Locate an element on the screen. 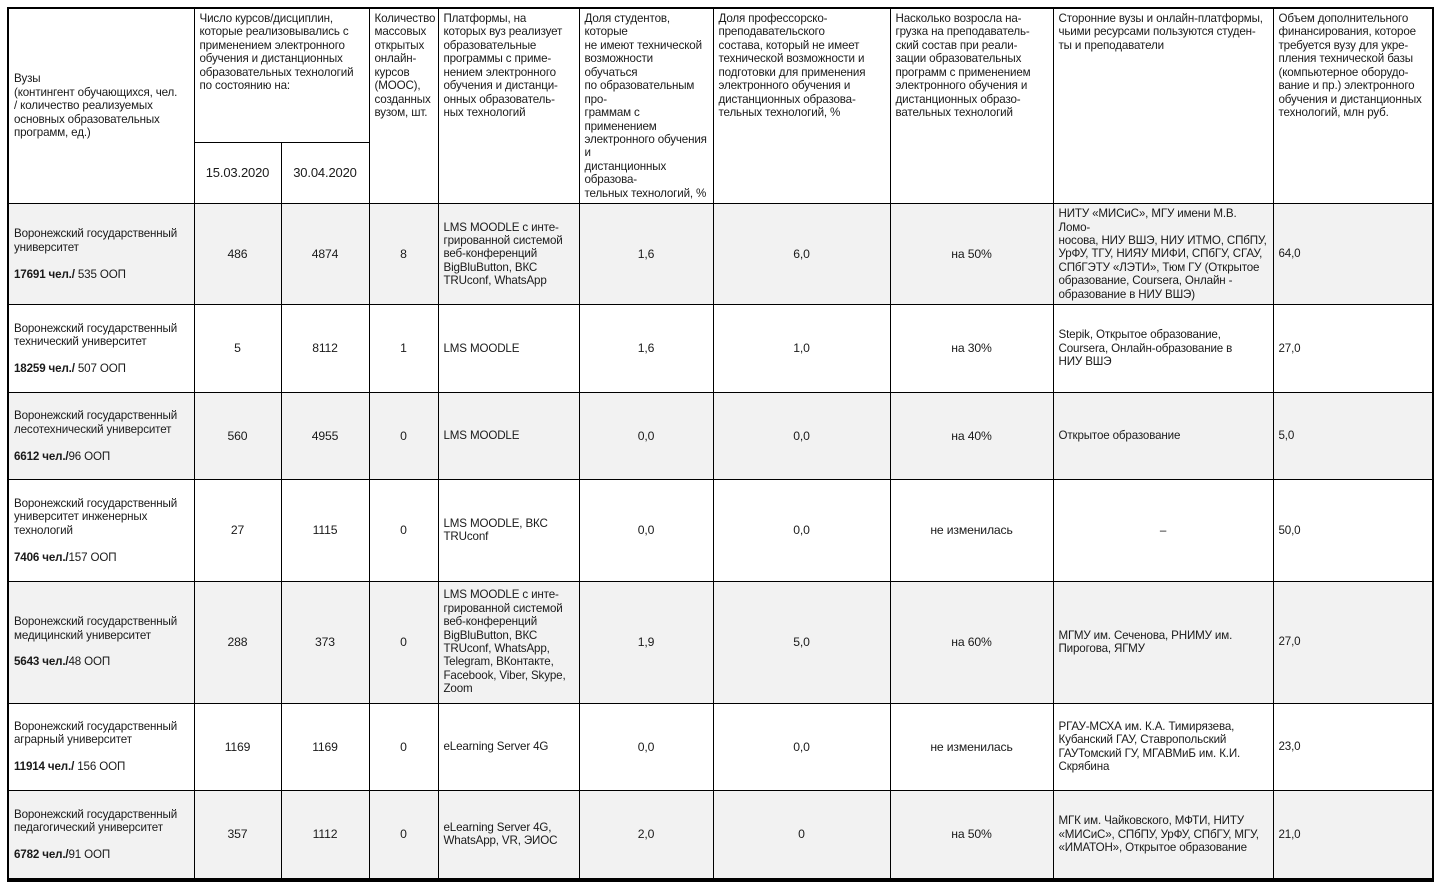  cell-mooc-count: 8 is located at coordinates (403, 254).